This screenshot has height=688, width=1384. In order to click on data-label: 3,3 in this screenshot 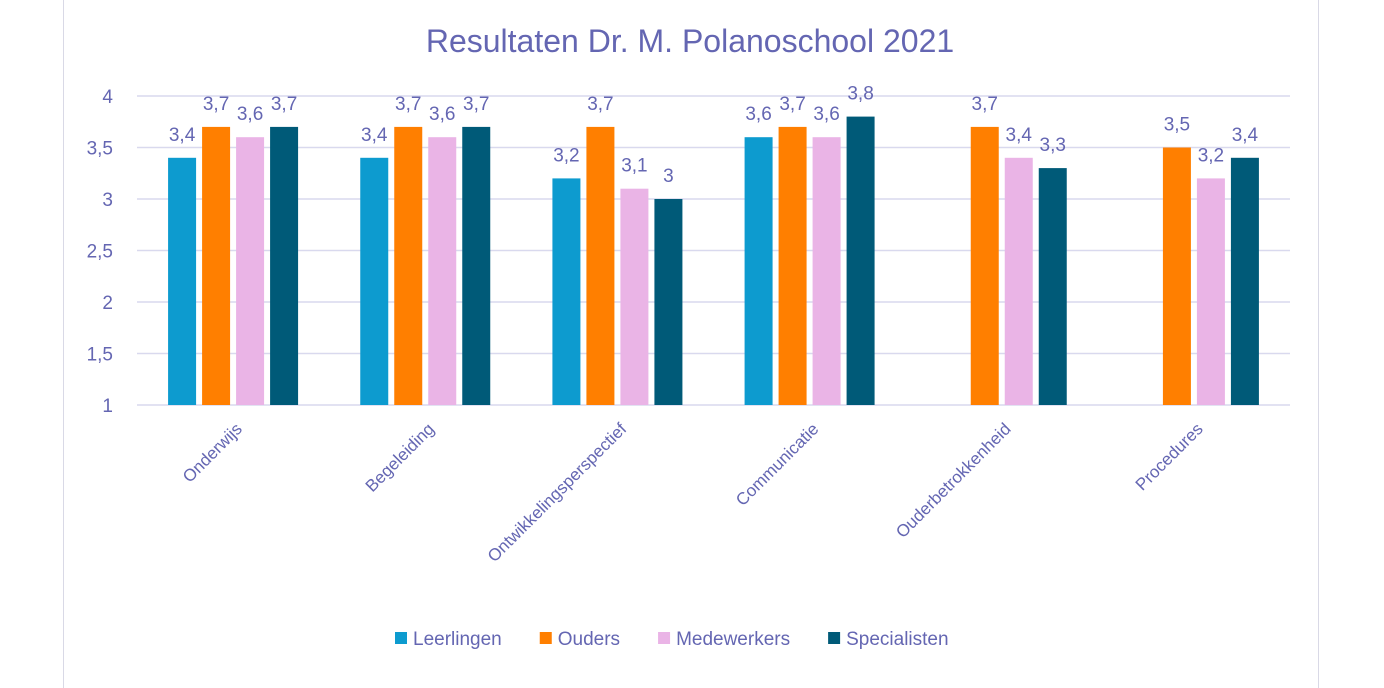, I will do `click(1053, 145)`.